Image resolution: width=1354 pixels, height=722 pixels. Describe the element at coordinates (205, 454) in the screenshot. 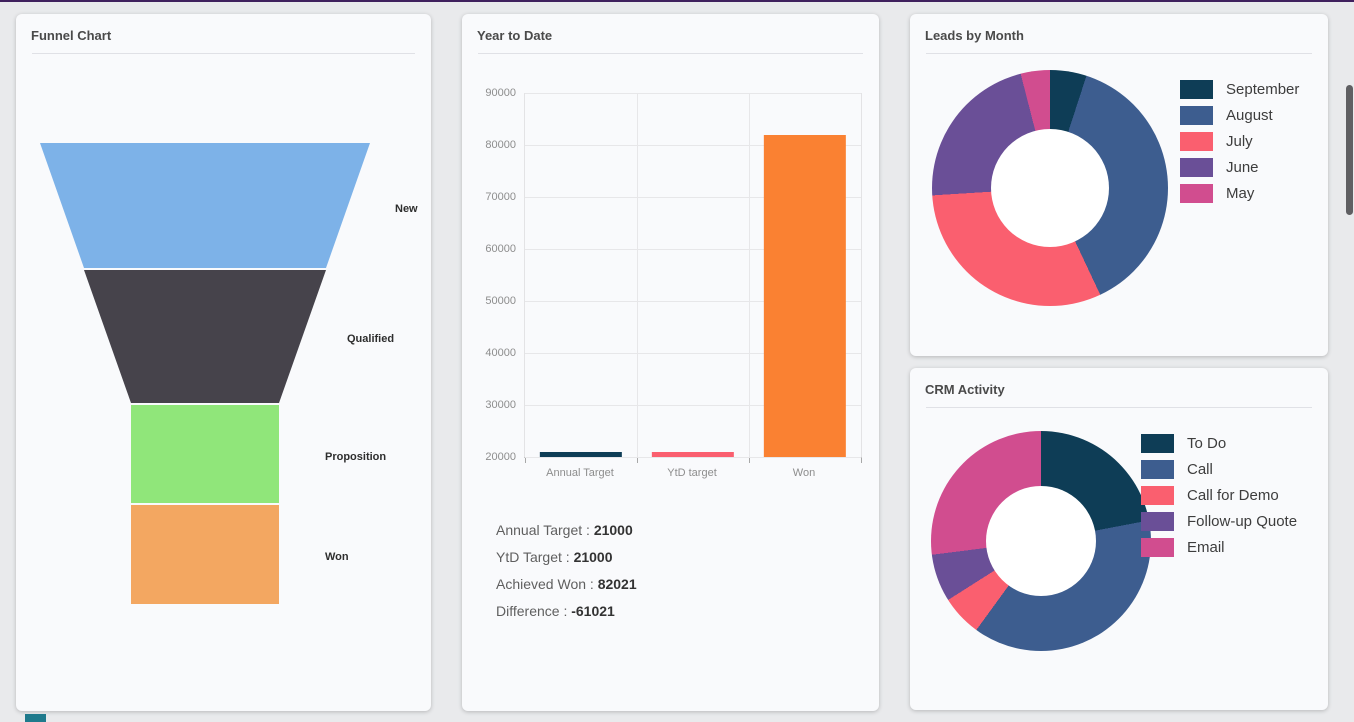

I see `funnel-stage-proposition` at that location.